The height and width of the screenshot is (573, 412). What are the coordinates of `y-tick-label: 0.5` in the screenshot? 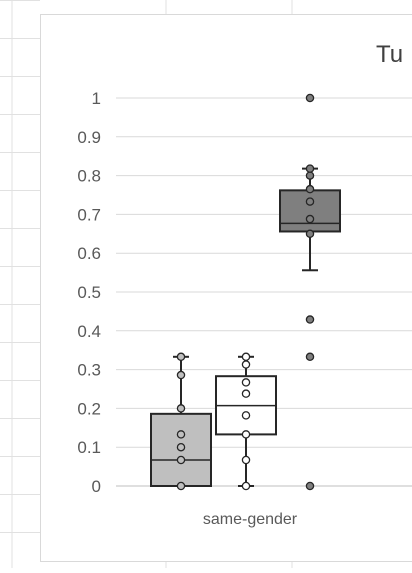 It's located at (89, 292).